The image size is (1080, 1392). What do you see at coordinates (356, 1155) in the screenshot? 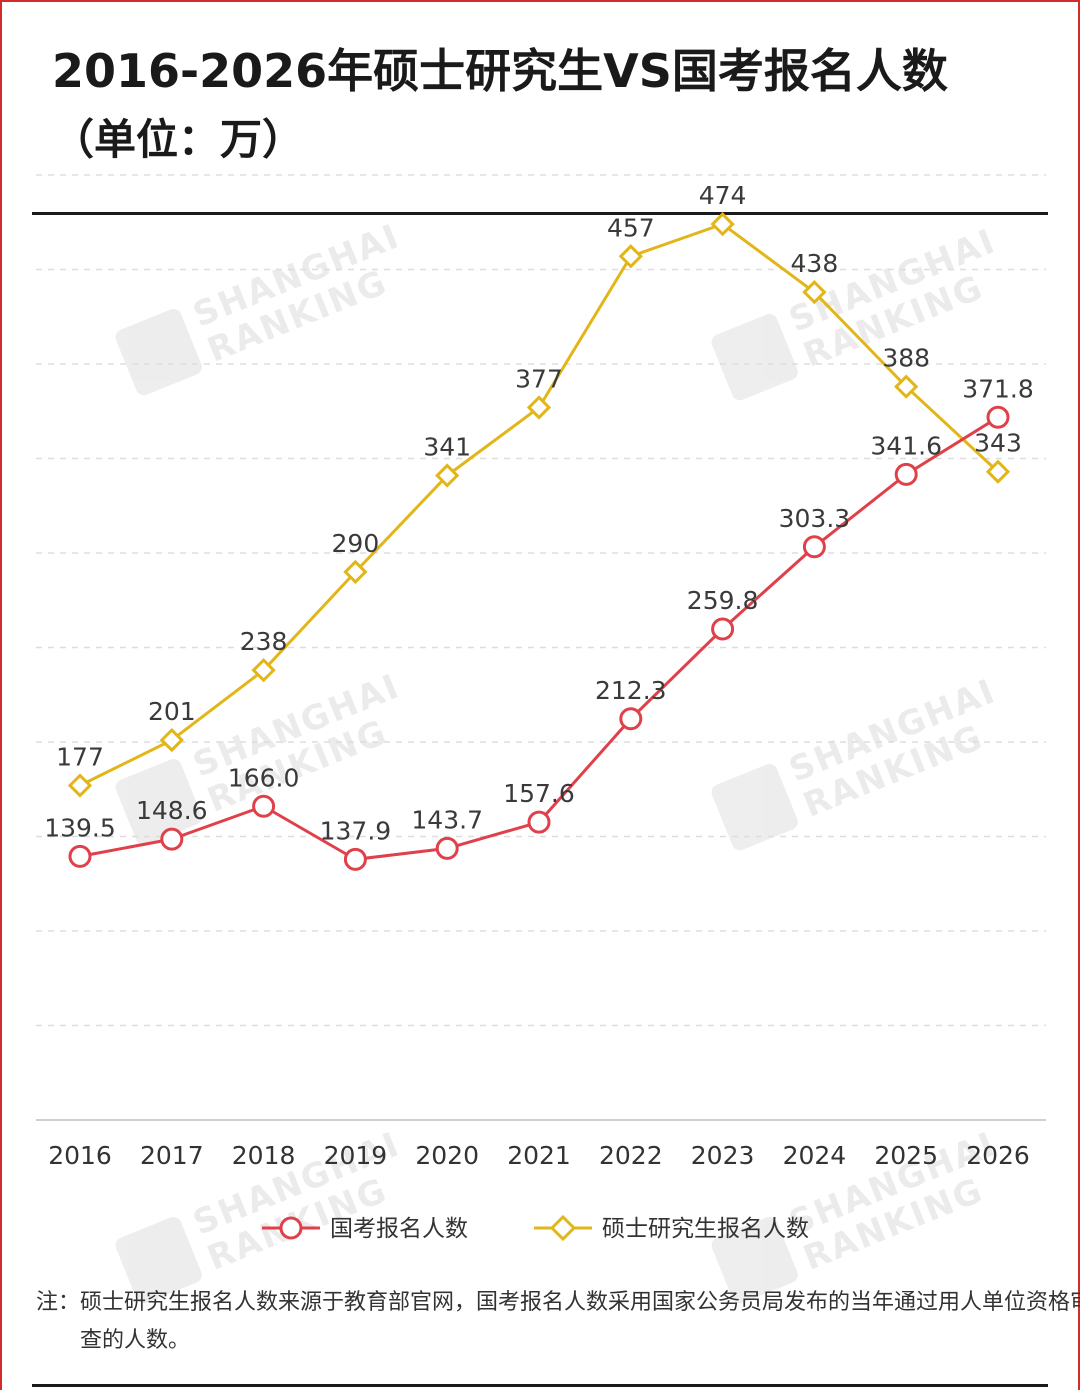
I see `x-tick-label: 2019` at bounding box center [356, 1155].